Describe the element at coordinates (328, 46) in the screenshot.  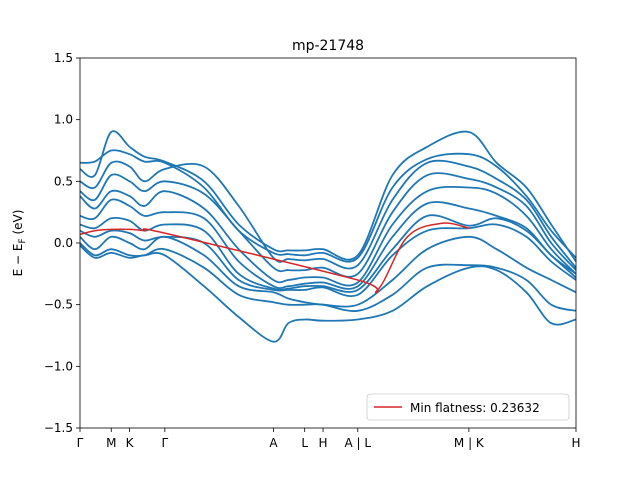
I see `chart-title: mp-21748` at that location.